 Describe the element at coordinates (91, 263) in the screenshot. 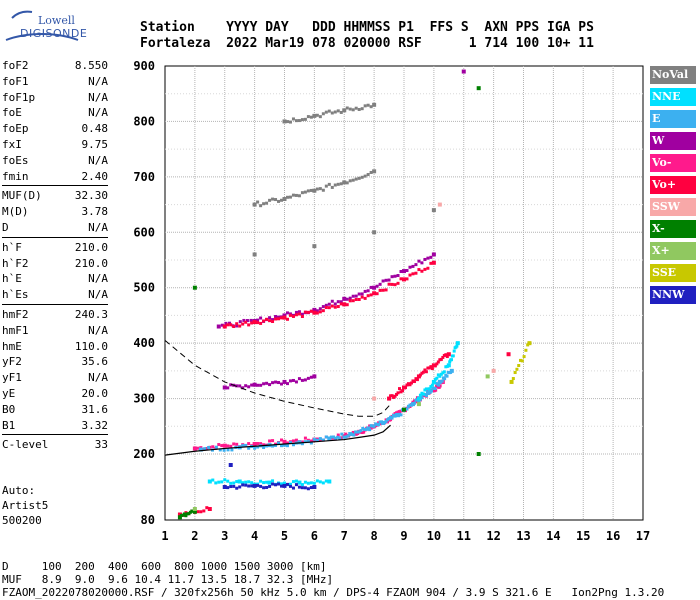

I see `param-value: 210.0` at that location.